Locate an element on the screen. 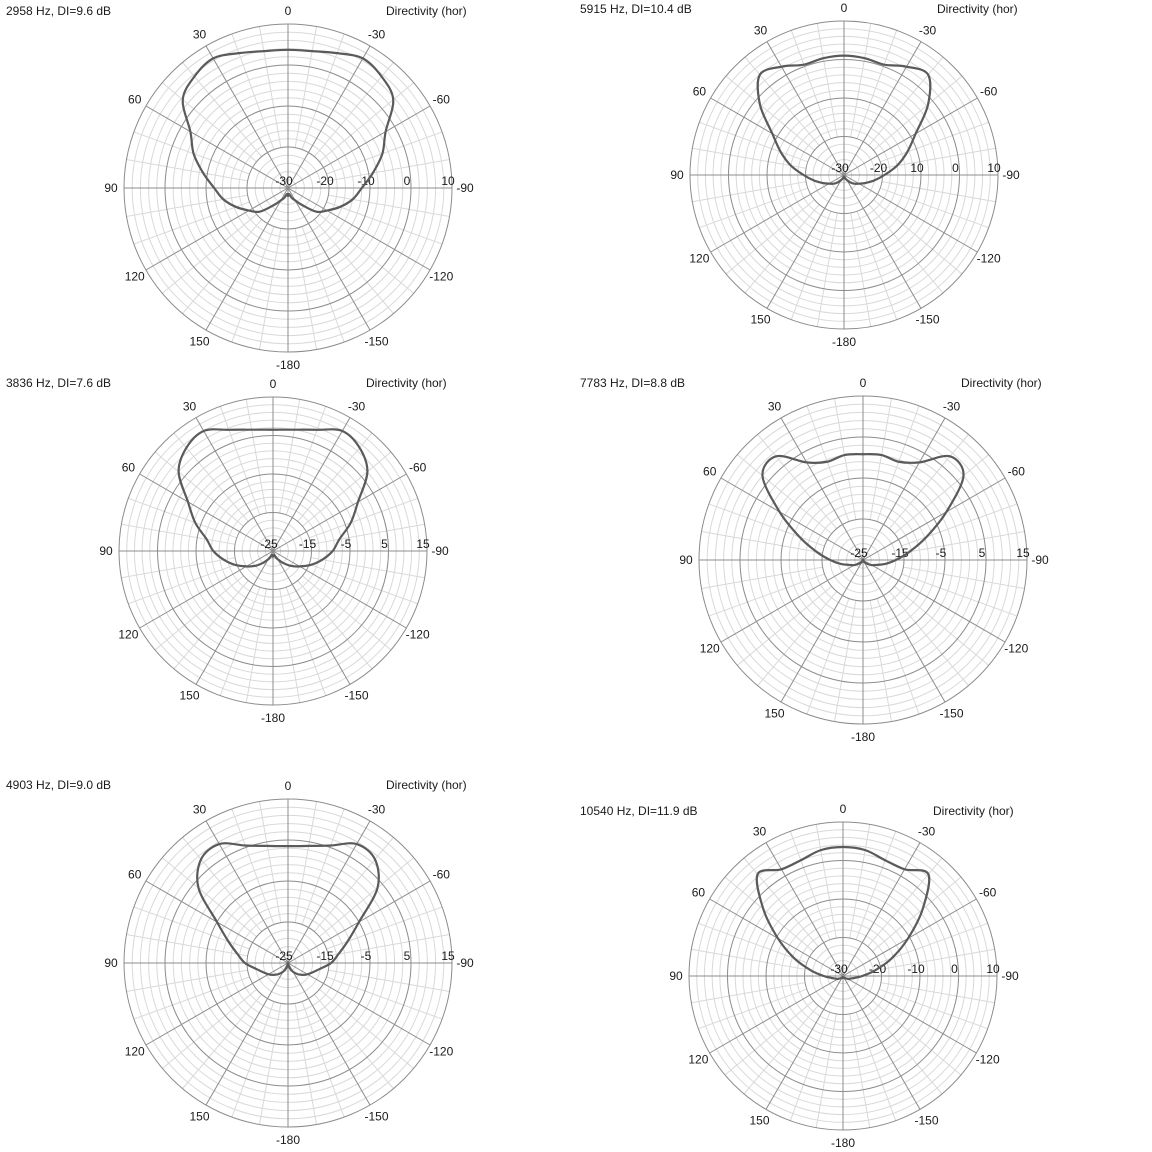  chart-title: 2958 Hz, DI=9.6 dB is located at coordinates (59, 11).